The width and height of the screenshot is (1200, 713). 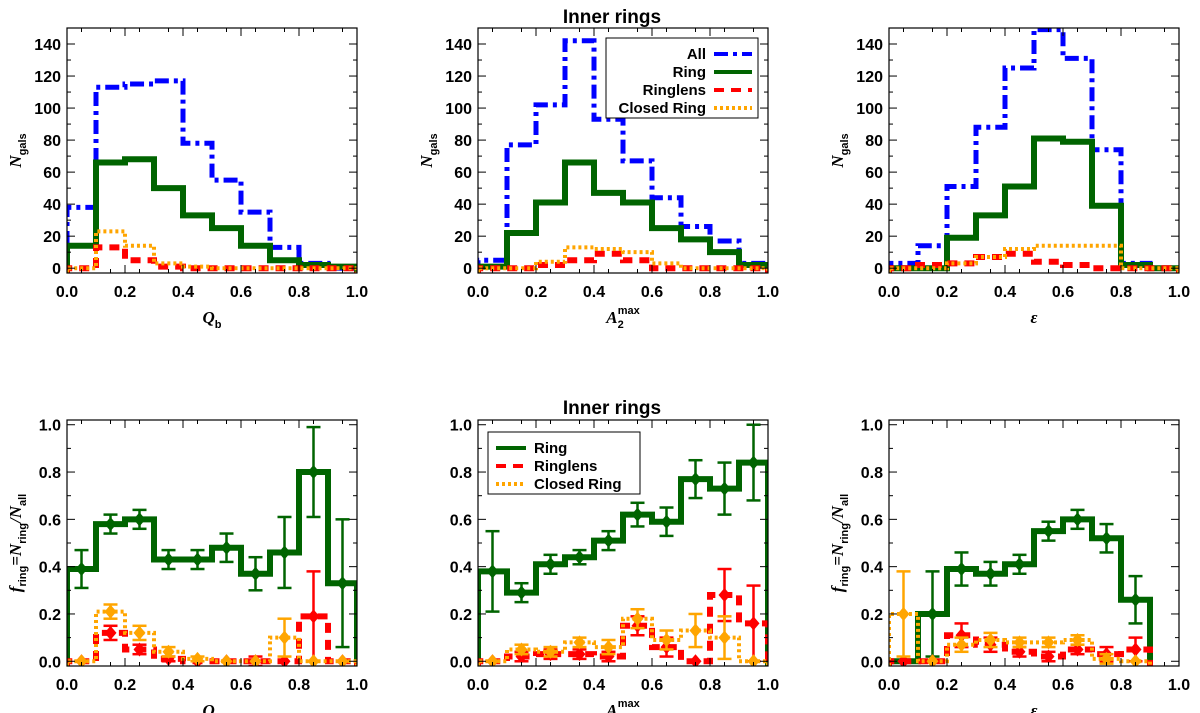 What do you see at coordinates (623, 261) in the screenshot?
I see `series-ringlens-line` at bounding box center [623, 261].